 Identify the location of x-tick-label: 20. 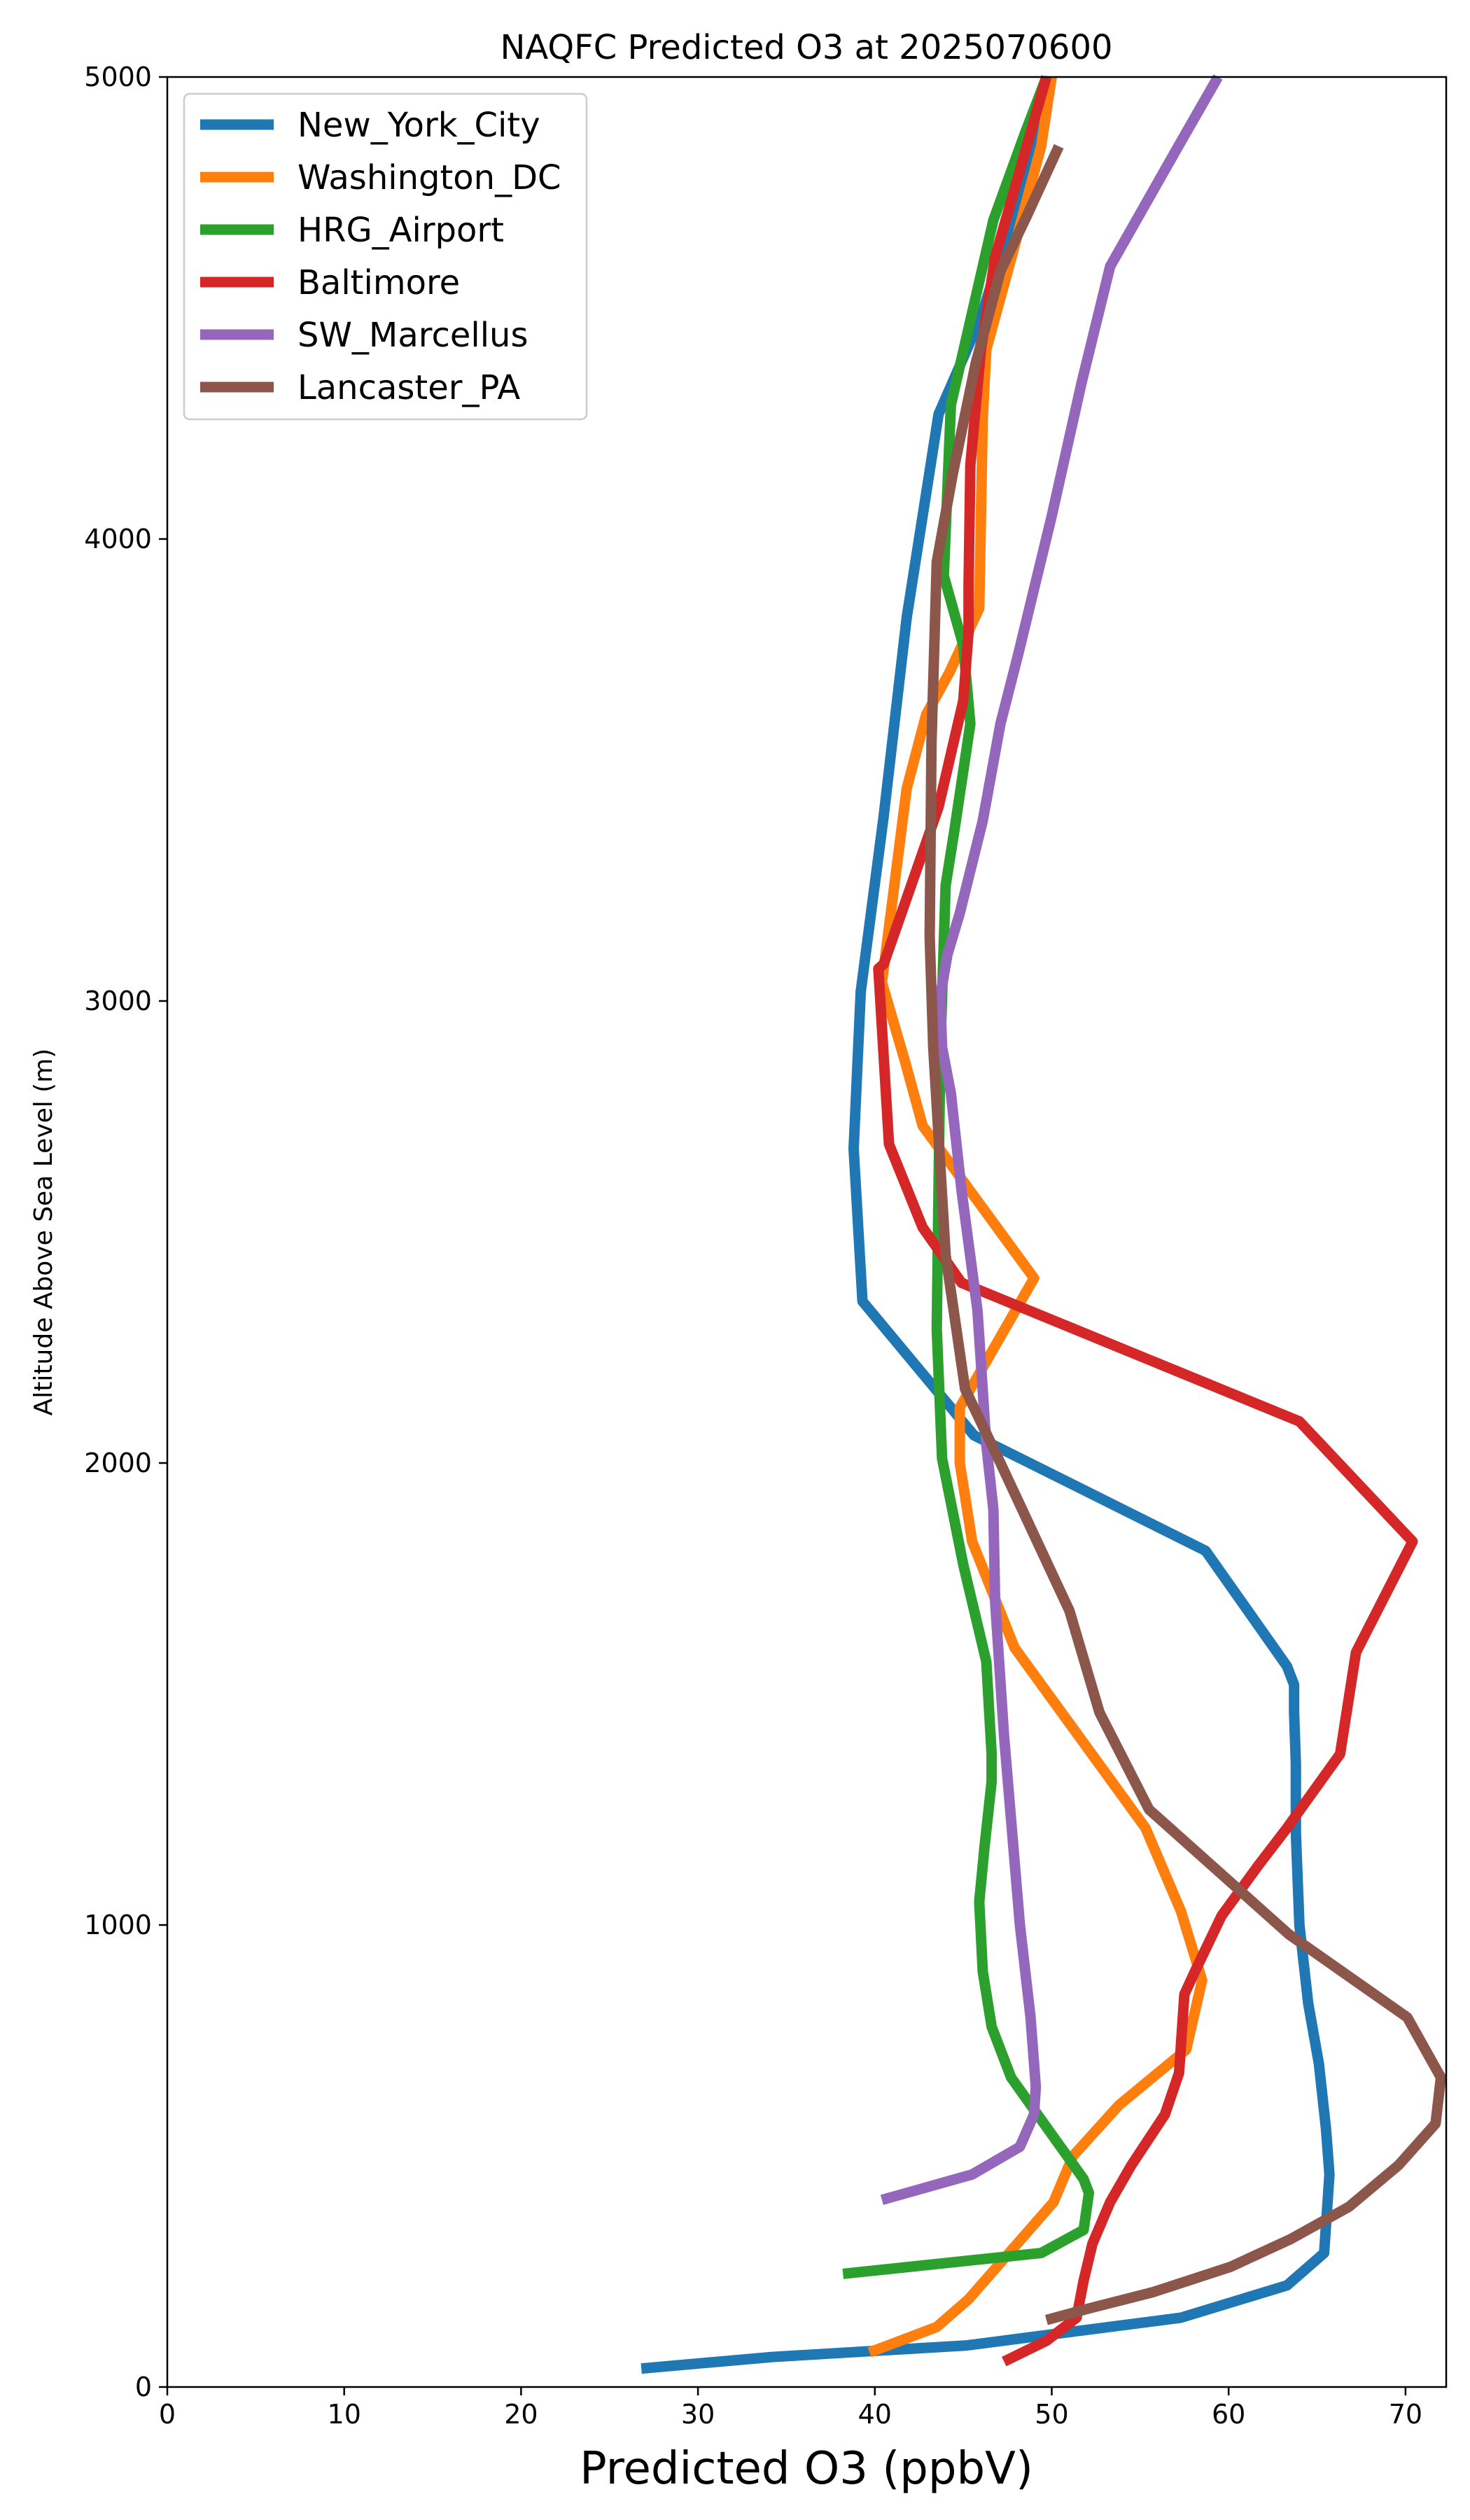
(521, 2414).